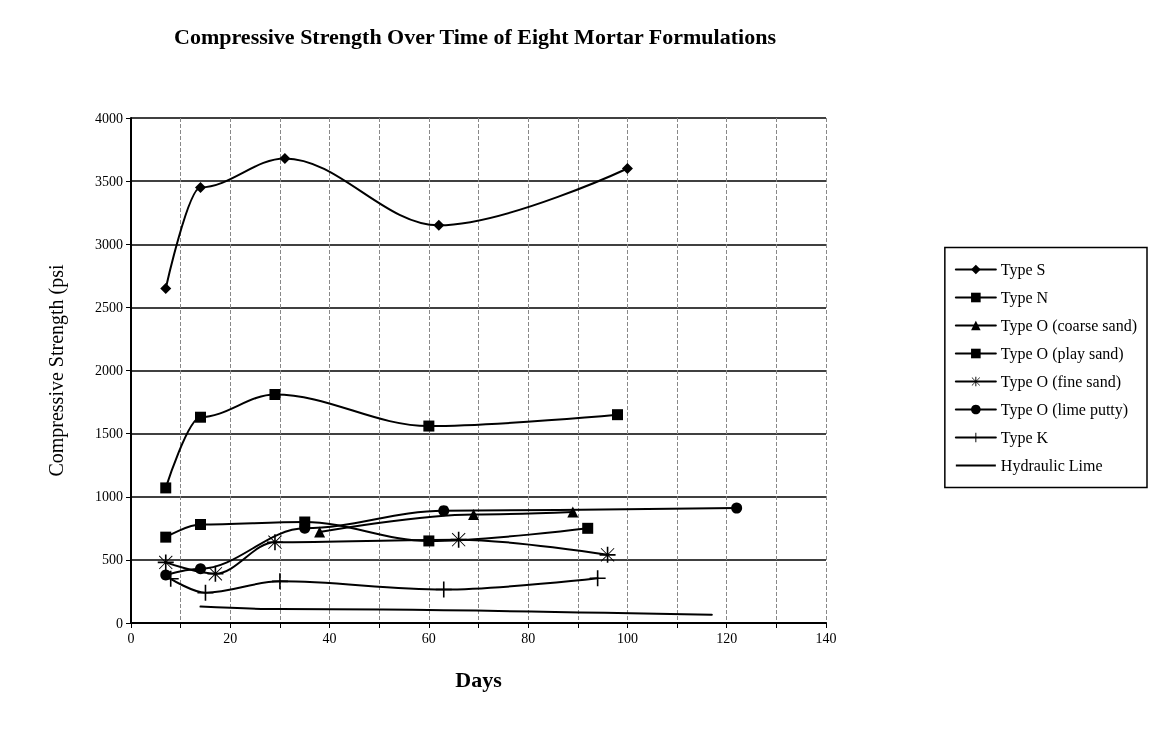  I want to click on y-tick-label: 2500, so click(109, 307).